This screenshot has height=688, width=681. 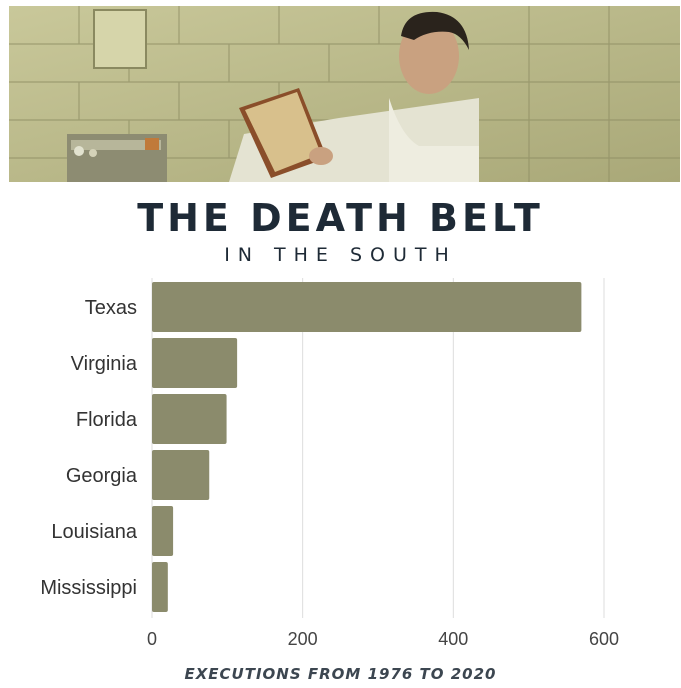 I want to click on bar-louisiana, so click(x=163, y=531).